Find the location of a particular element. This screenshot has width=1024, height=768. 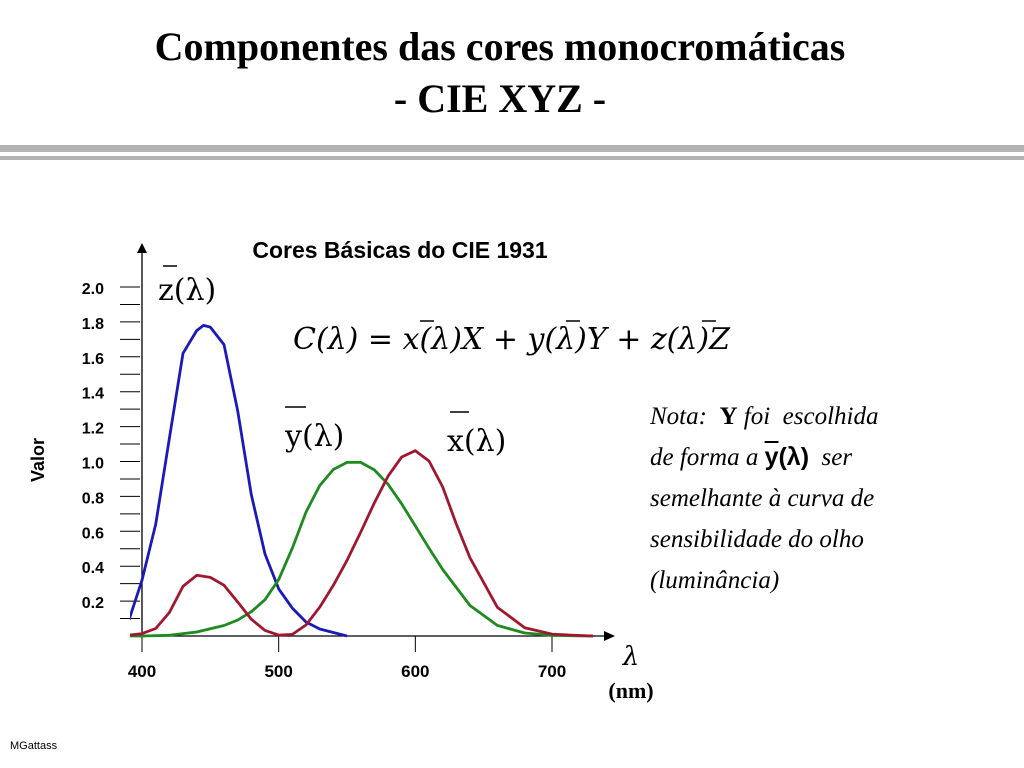

x-tick-label: 700 is located at coordinates (552, 671).